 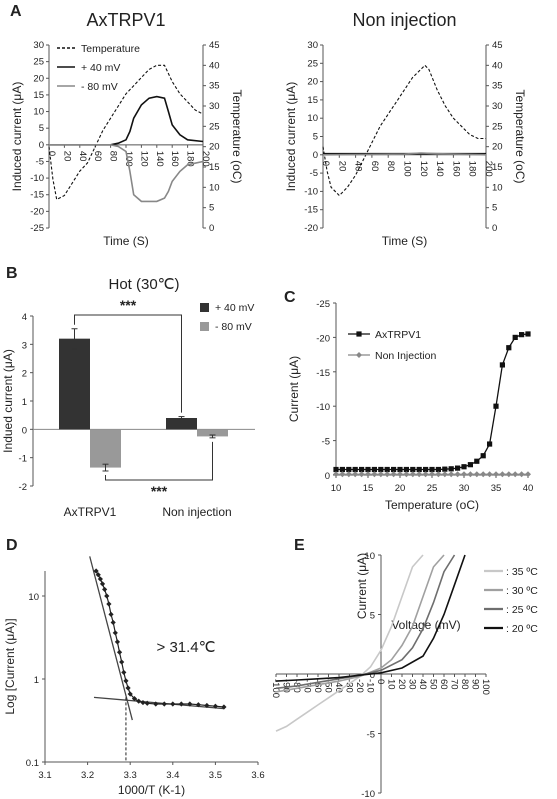 I want to click on x-tick-label: 3.5, so click(x=215, y=775).